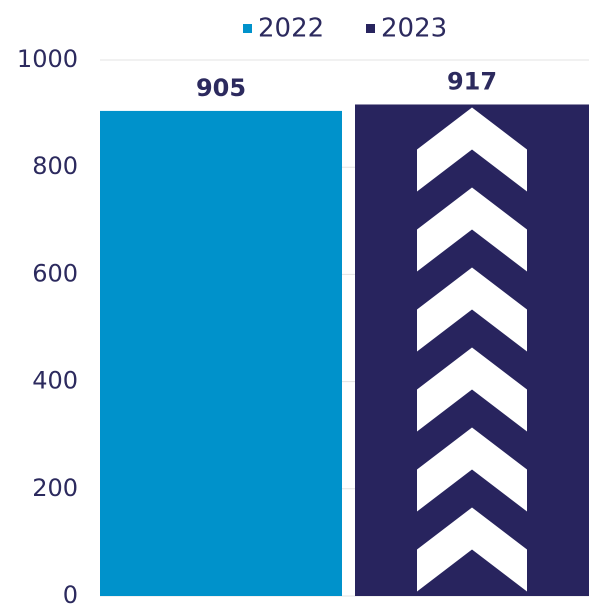  I want to click on value-label: 905, so click(221, 88).